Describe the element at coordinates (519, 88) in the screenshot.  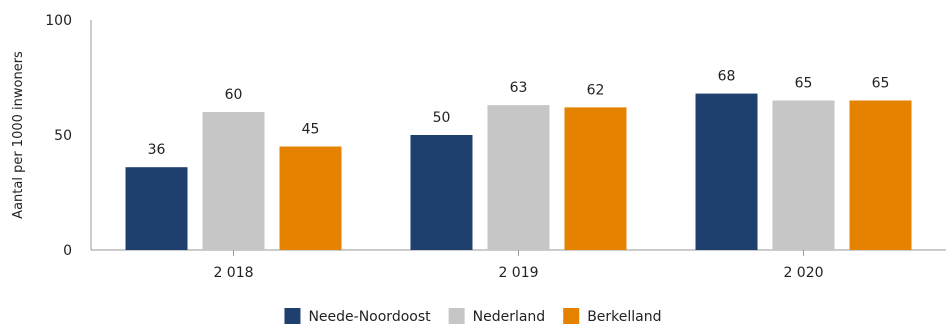
I see `bar-value-label: 63` at that location.